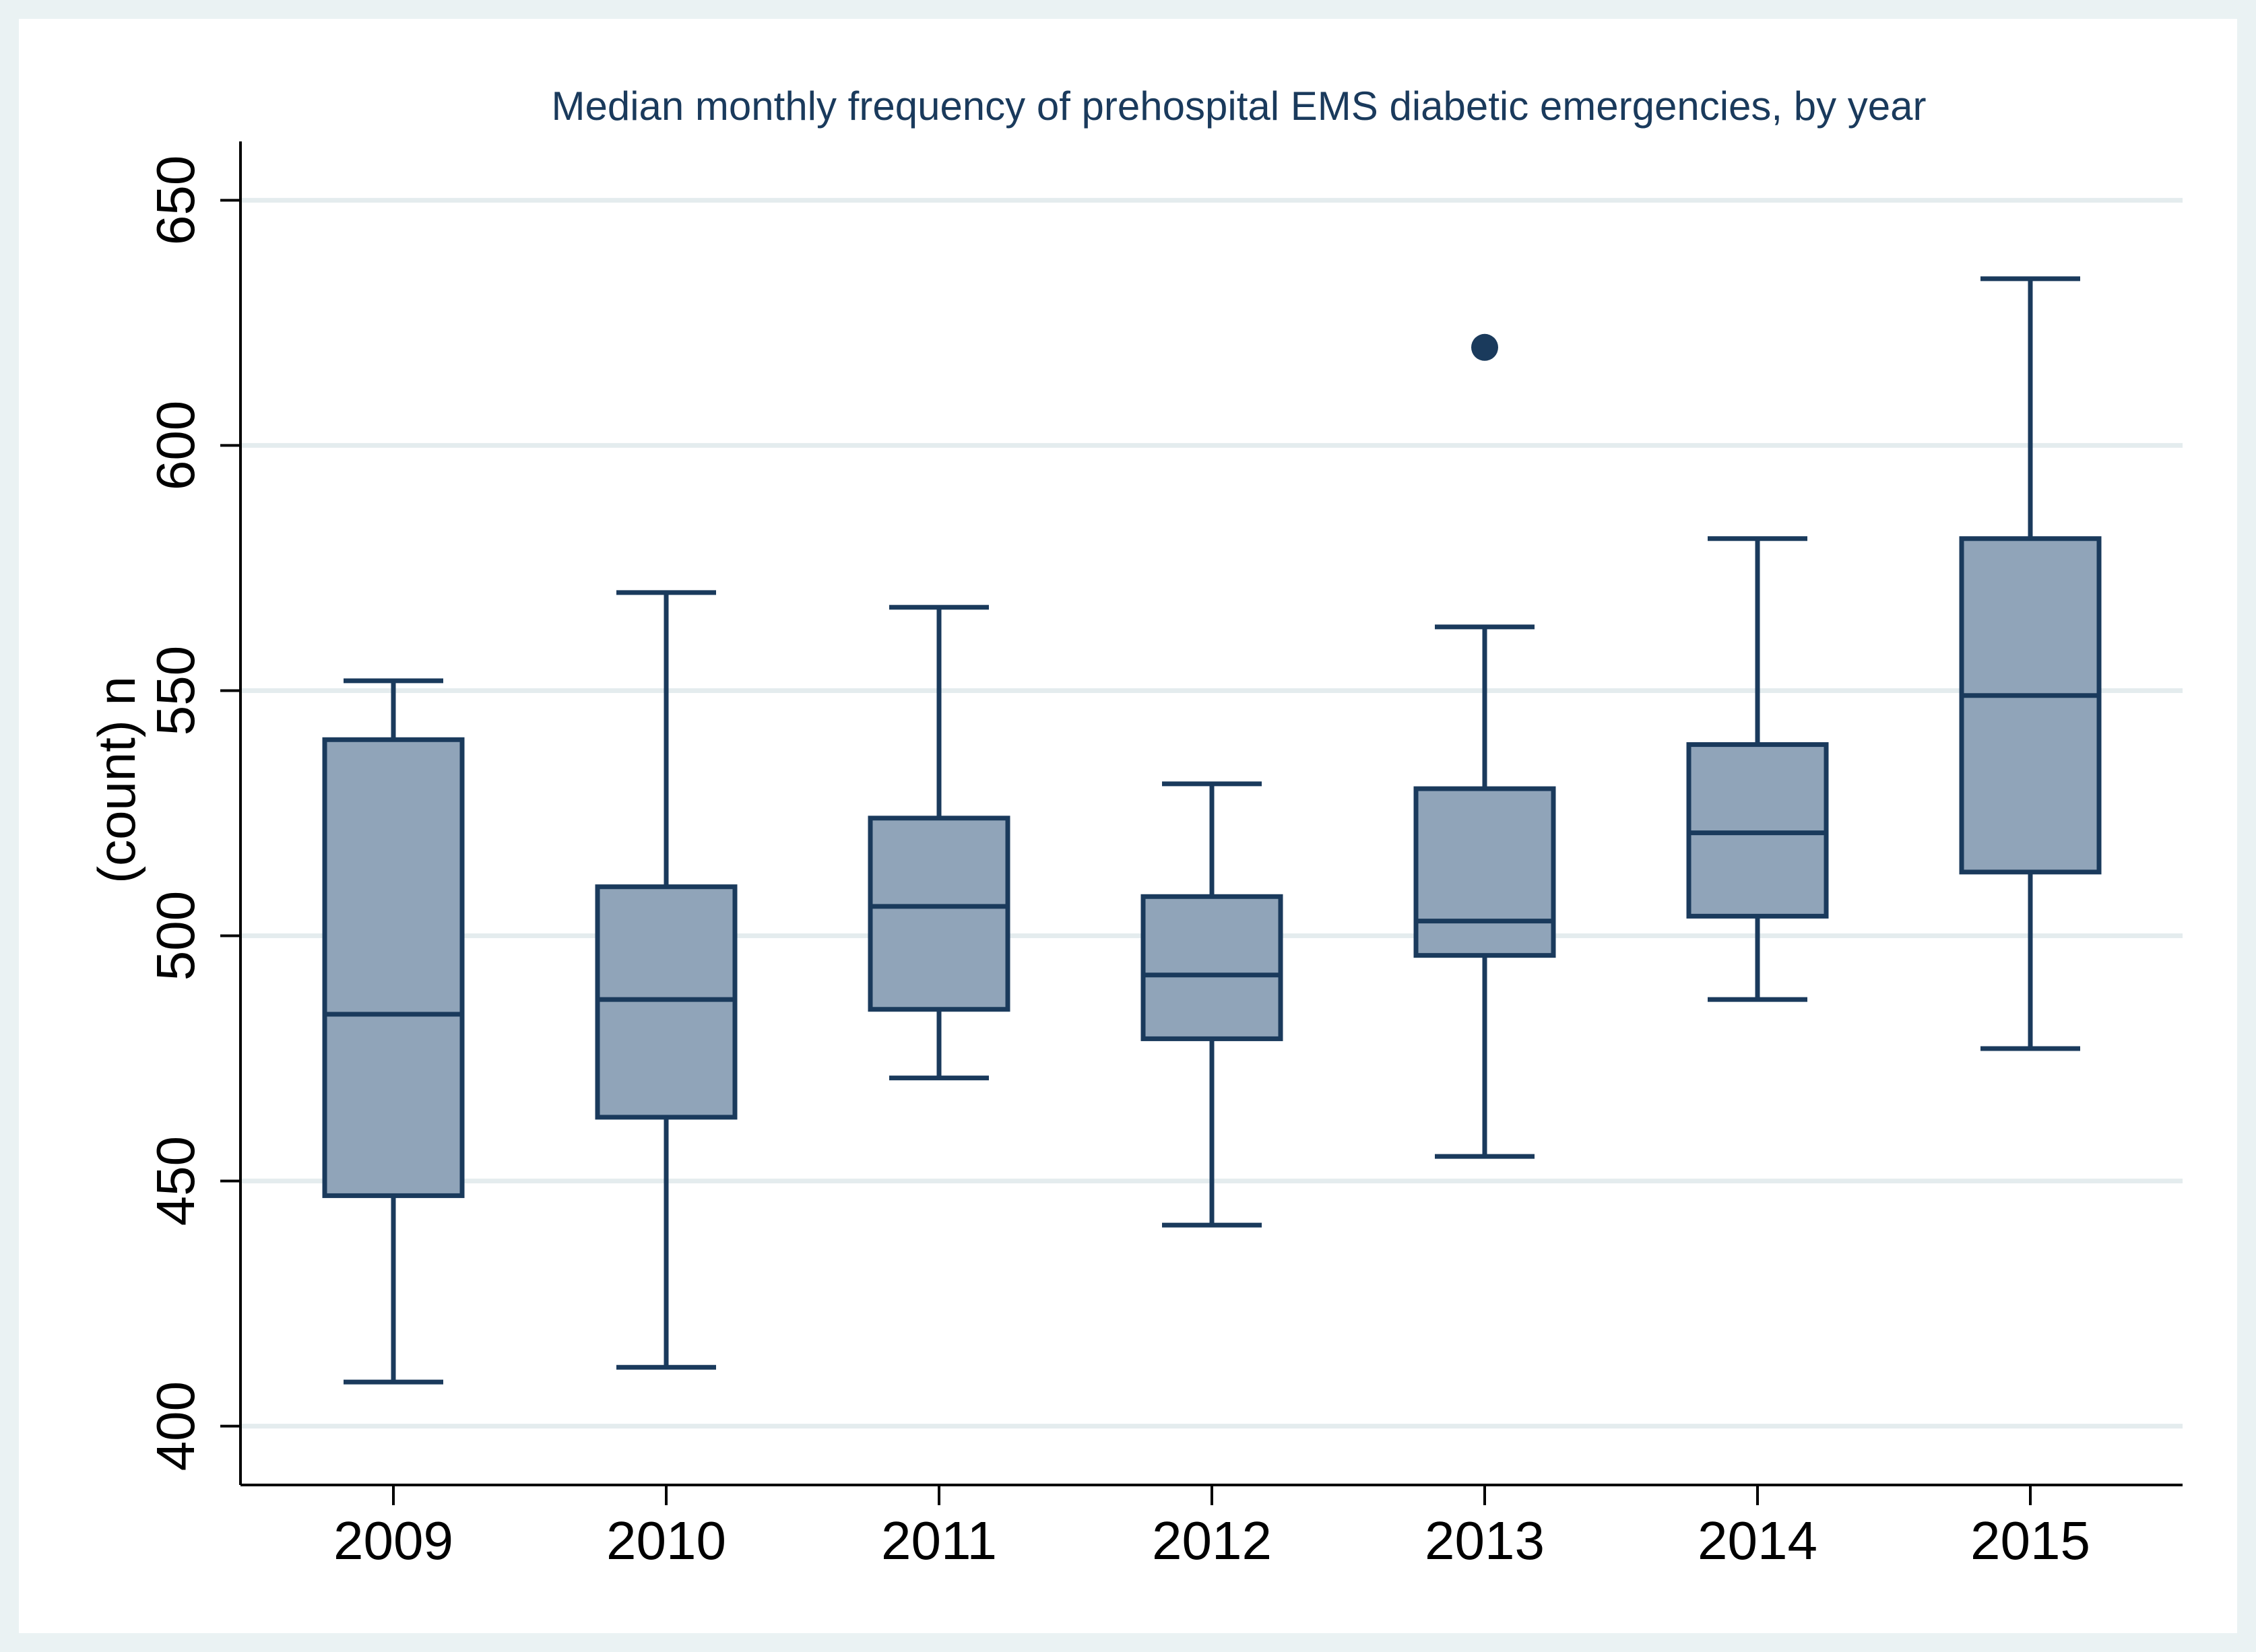 The width and height of the screenshot is (2256, 1652). I want to click on x-tick-label: 2013, so click(1485, 1541).